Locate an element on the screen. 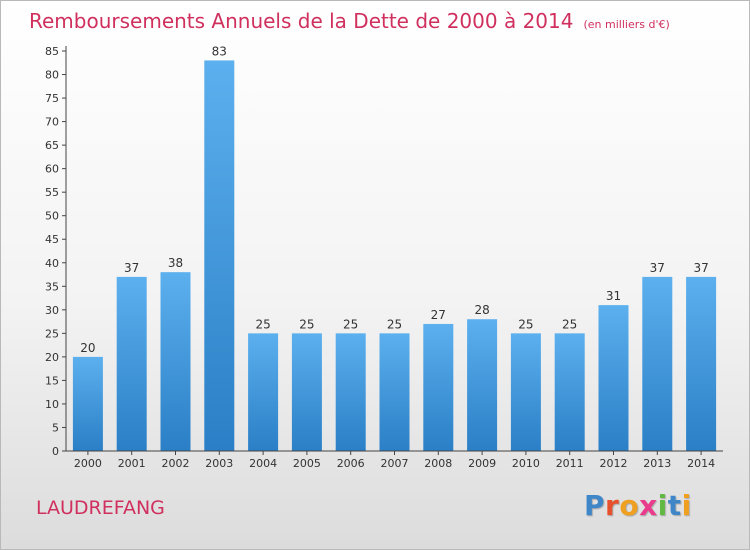 The image size is (750, 551). x-tick-label: 2003 is located at coordinates (219, 463).